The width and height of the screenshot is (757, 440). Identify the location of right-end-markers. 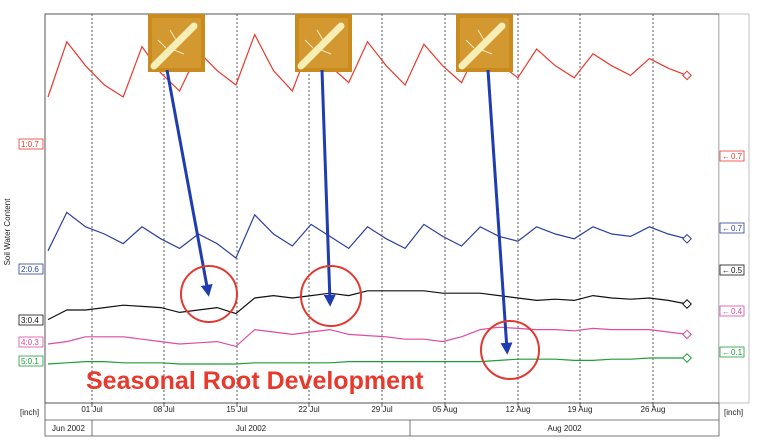
(687, 216).